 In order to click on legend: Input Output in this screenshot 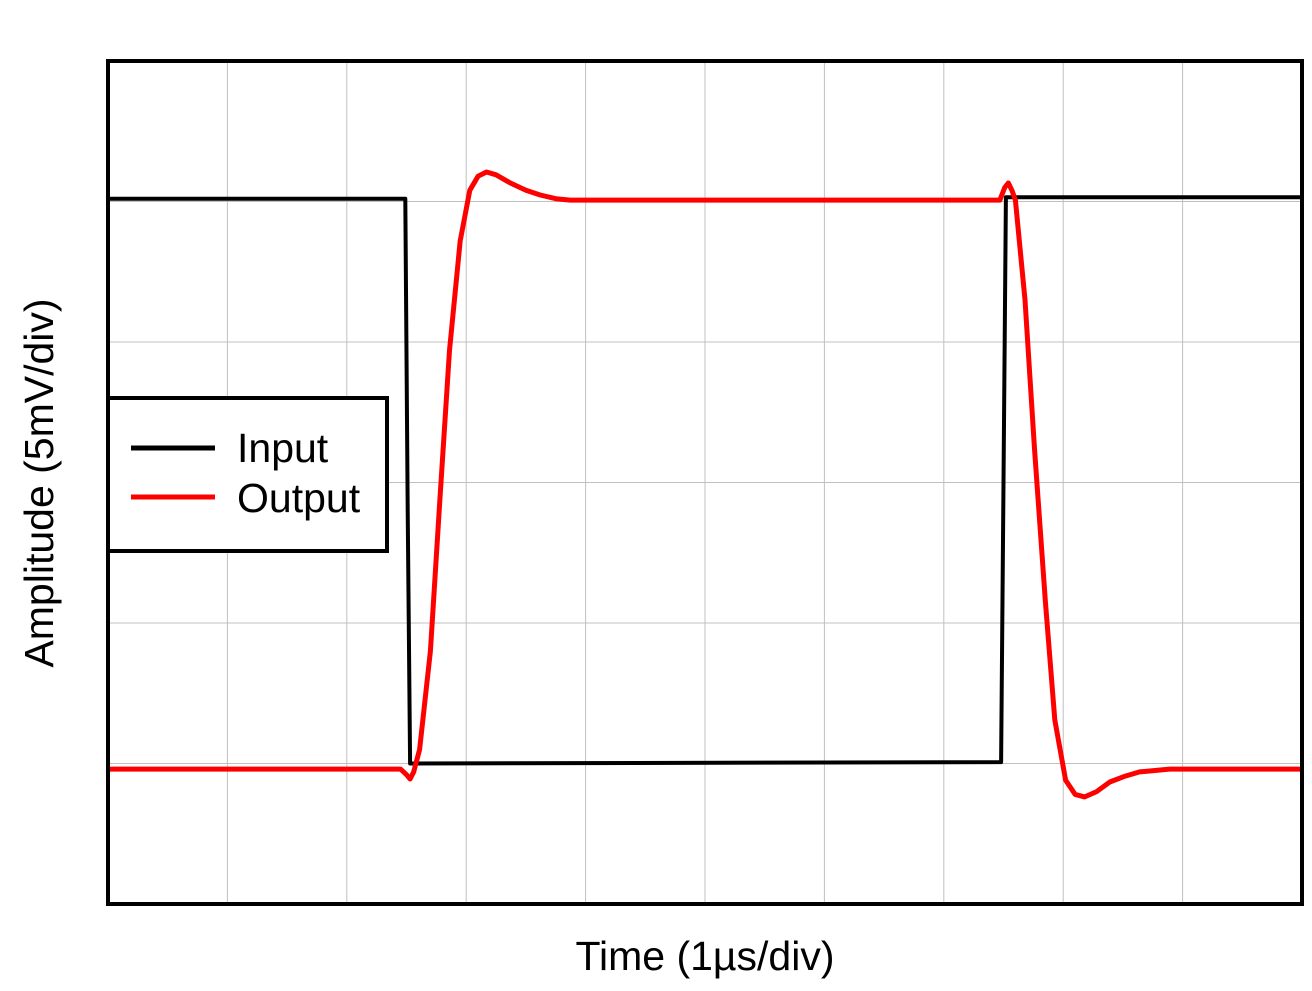, I will do `click(247, 474)`.